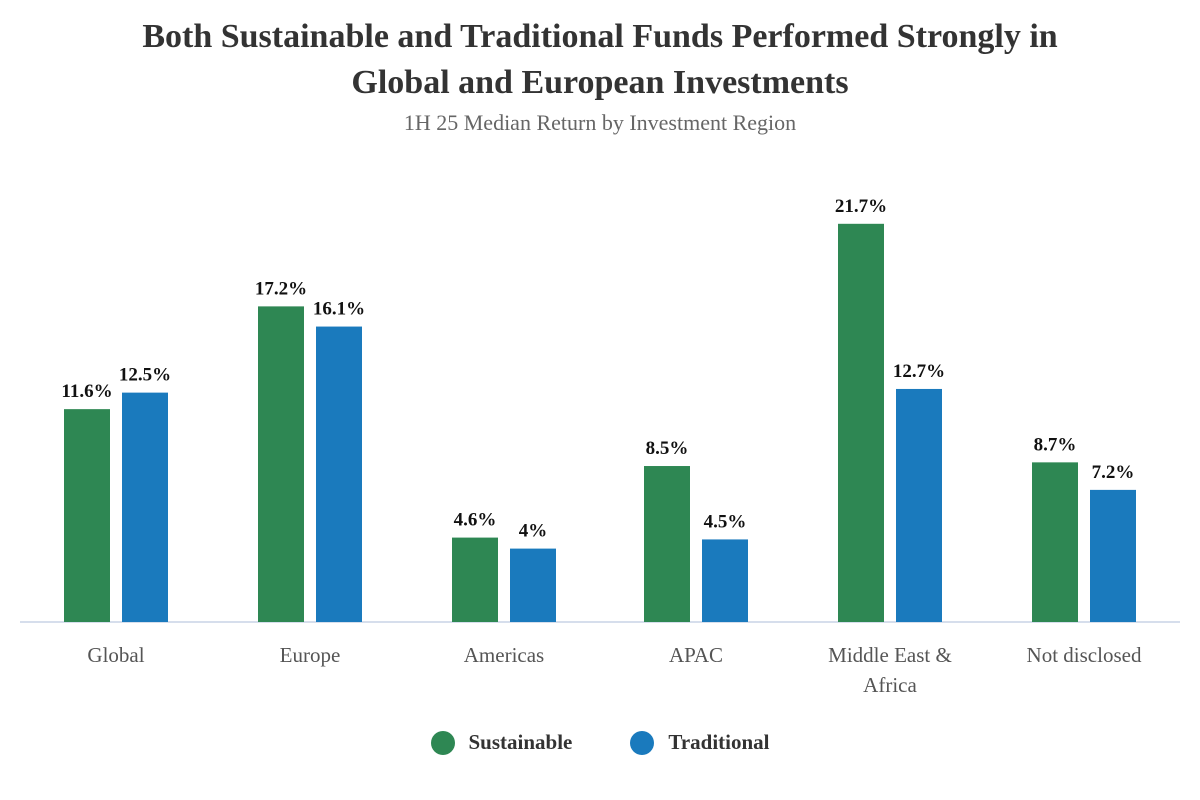  I want to click on data-label-traditional-1: 16.1%, so click(339, 309).